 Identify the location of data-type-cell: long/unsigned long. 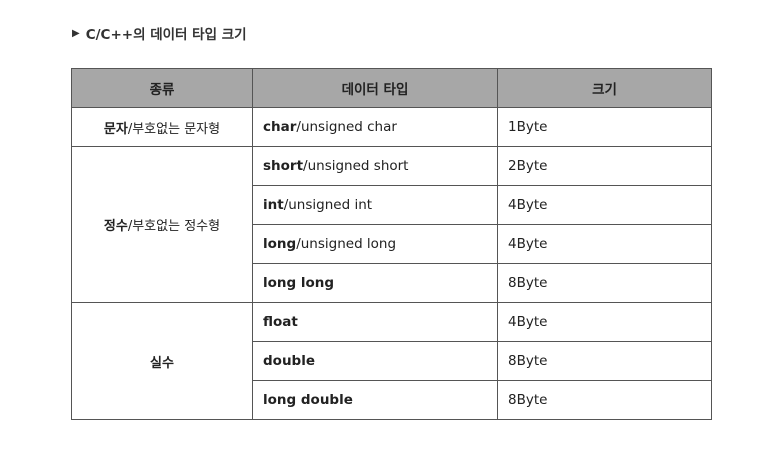
(375, 244).